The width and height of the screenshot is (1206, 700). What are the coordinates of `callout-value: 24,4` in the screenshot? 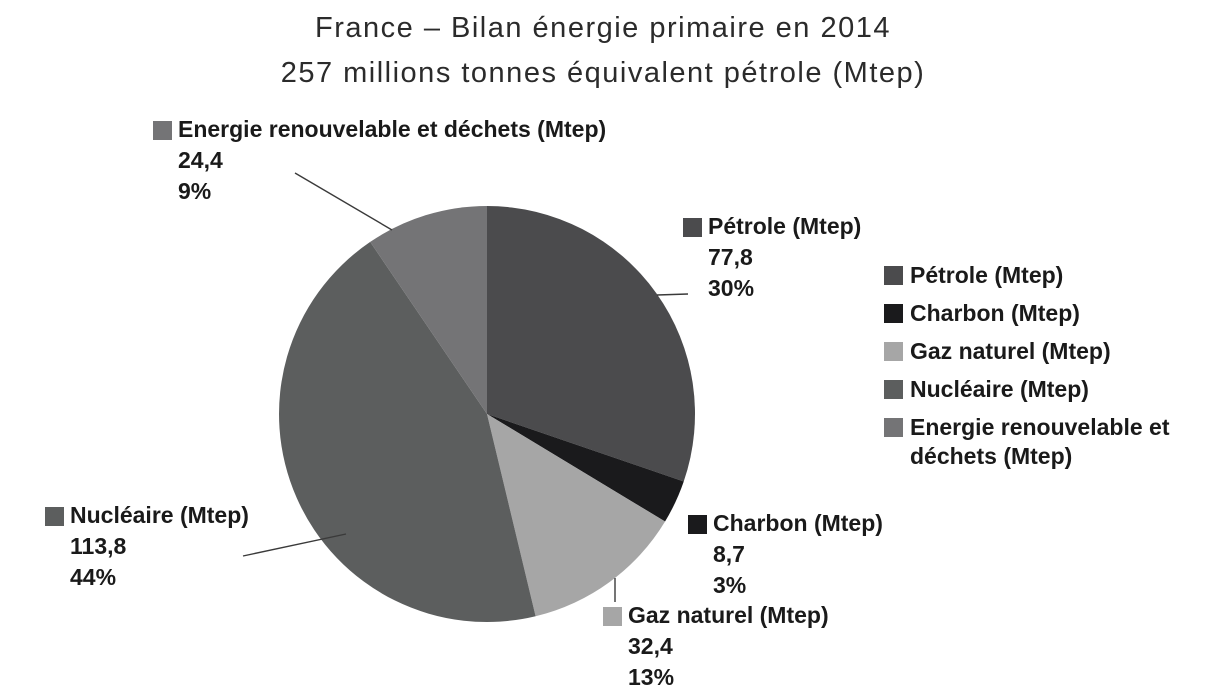 It's located at (200, 160).